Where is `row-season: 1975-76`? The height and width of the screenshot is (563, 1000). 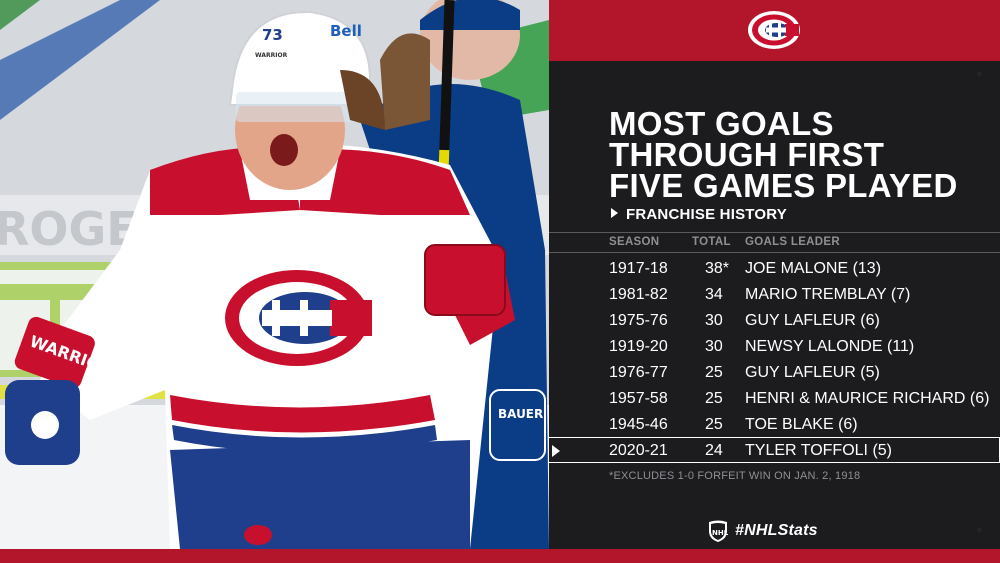 row-season: 1975-76 is located at coordinates (638, 320).